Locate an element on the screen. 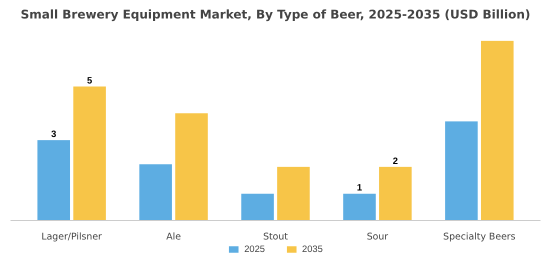 The height and width of the screenshot is (280, 560). legend-label: 2025 is located at coordinates (254, 249).